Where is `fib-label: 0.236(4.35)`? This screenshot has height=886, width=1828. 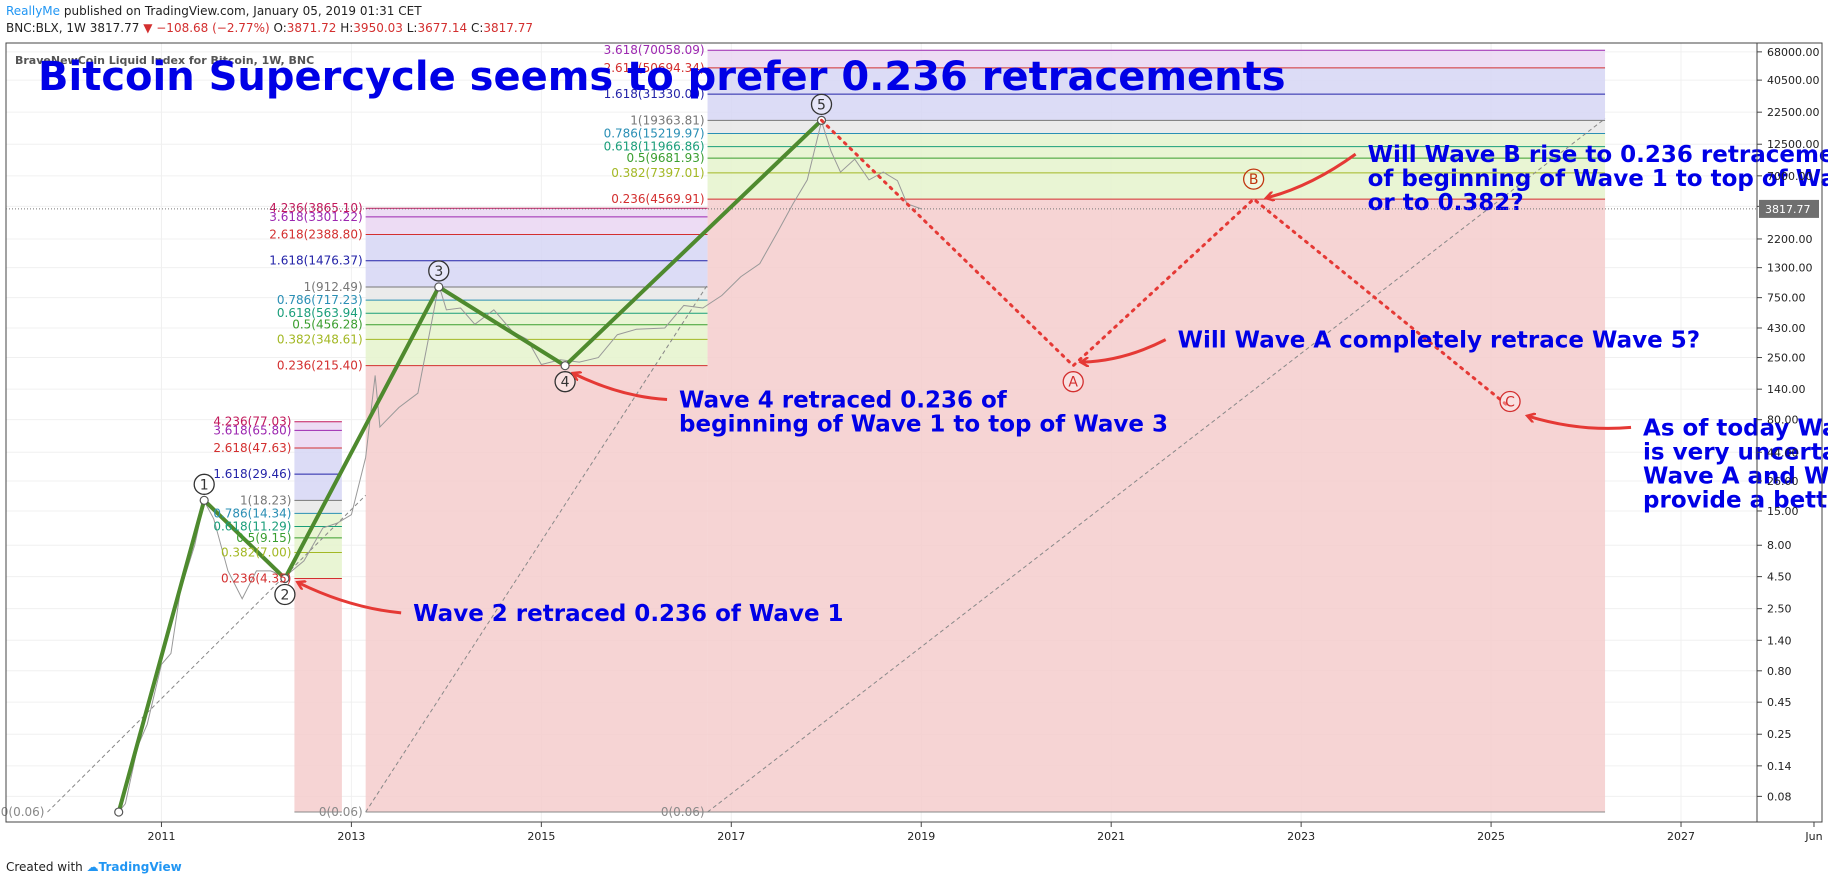 fib-label: 0.236(4.35) is located at coordinates (256, 578).